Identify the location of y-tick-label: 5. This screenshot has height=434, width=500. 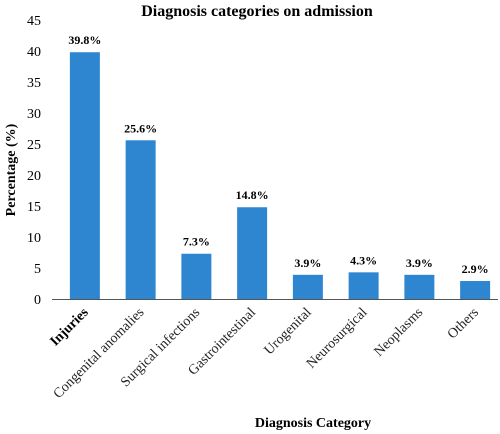
(37, 269).